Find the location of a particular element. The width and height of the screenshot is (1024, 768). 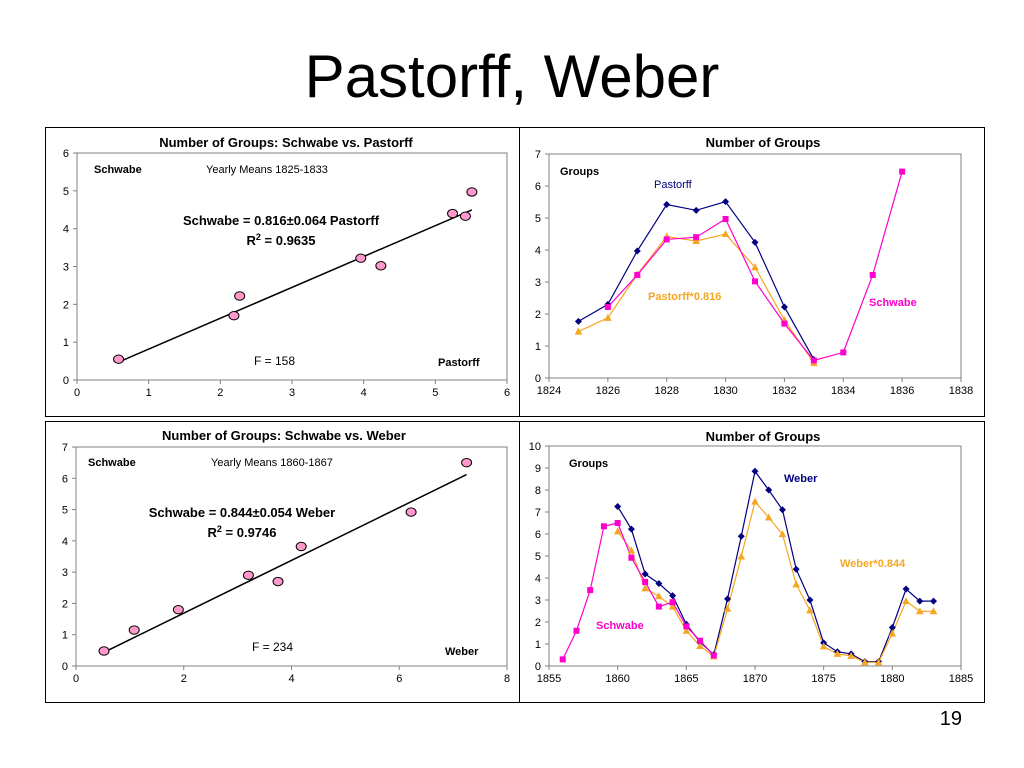

f-statistic: F = 234 is located at coordinates (272, 647).